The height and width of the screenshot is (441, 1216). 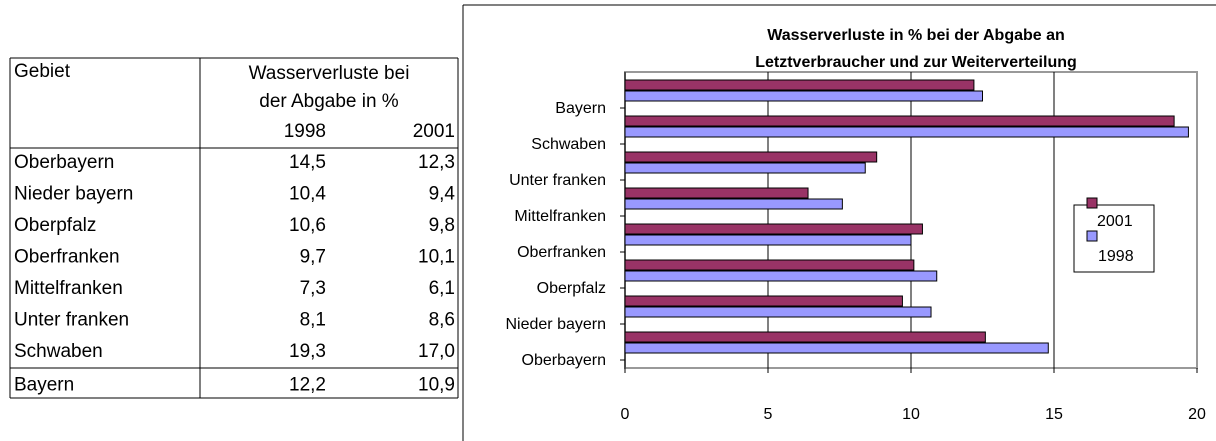 What do you see at coordinates (58, 351) in the screenshot?
I see `cell-region: Schwaben` at bounding box center [58, 351].